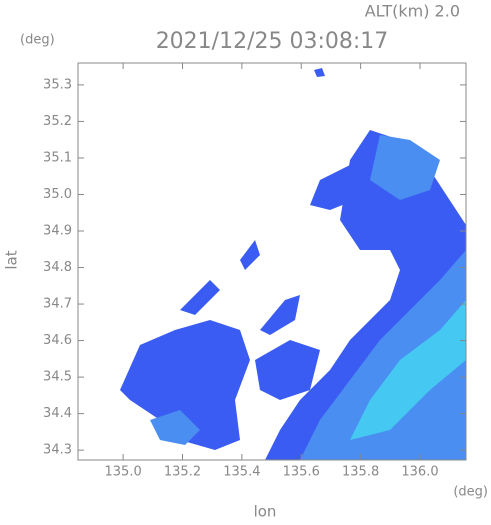 This screenshot has height=525, width=491. Describe the element at coordinates (419, 472) in the screenshot. I see `x-tick-label: 136.0` at that location.